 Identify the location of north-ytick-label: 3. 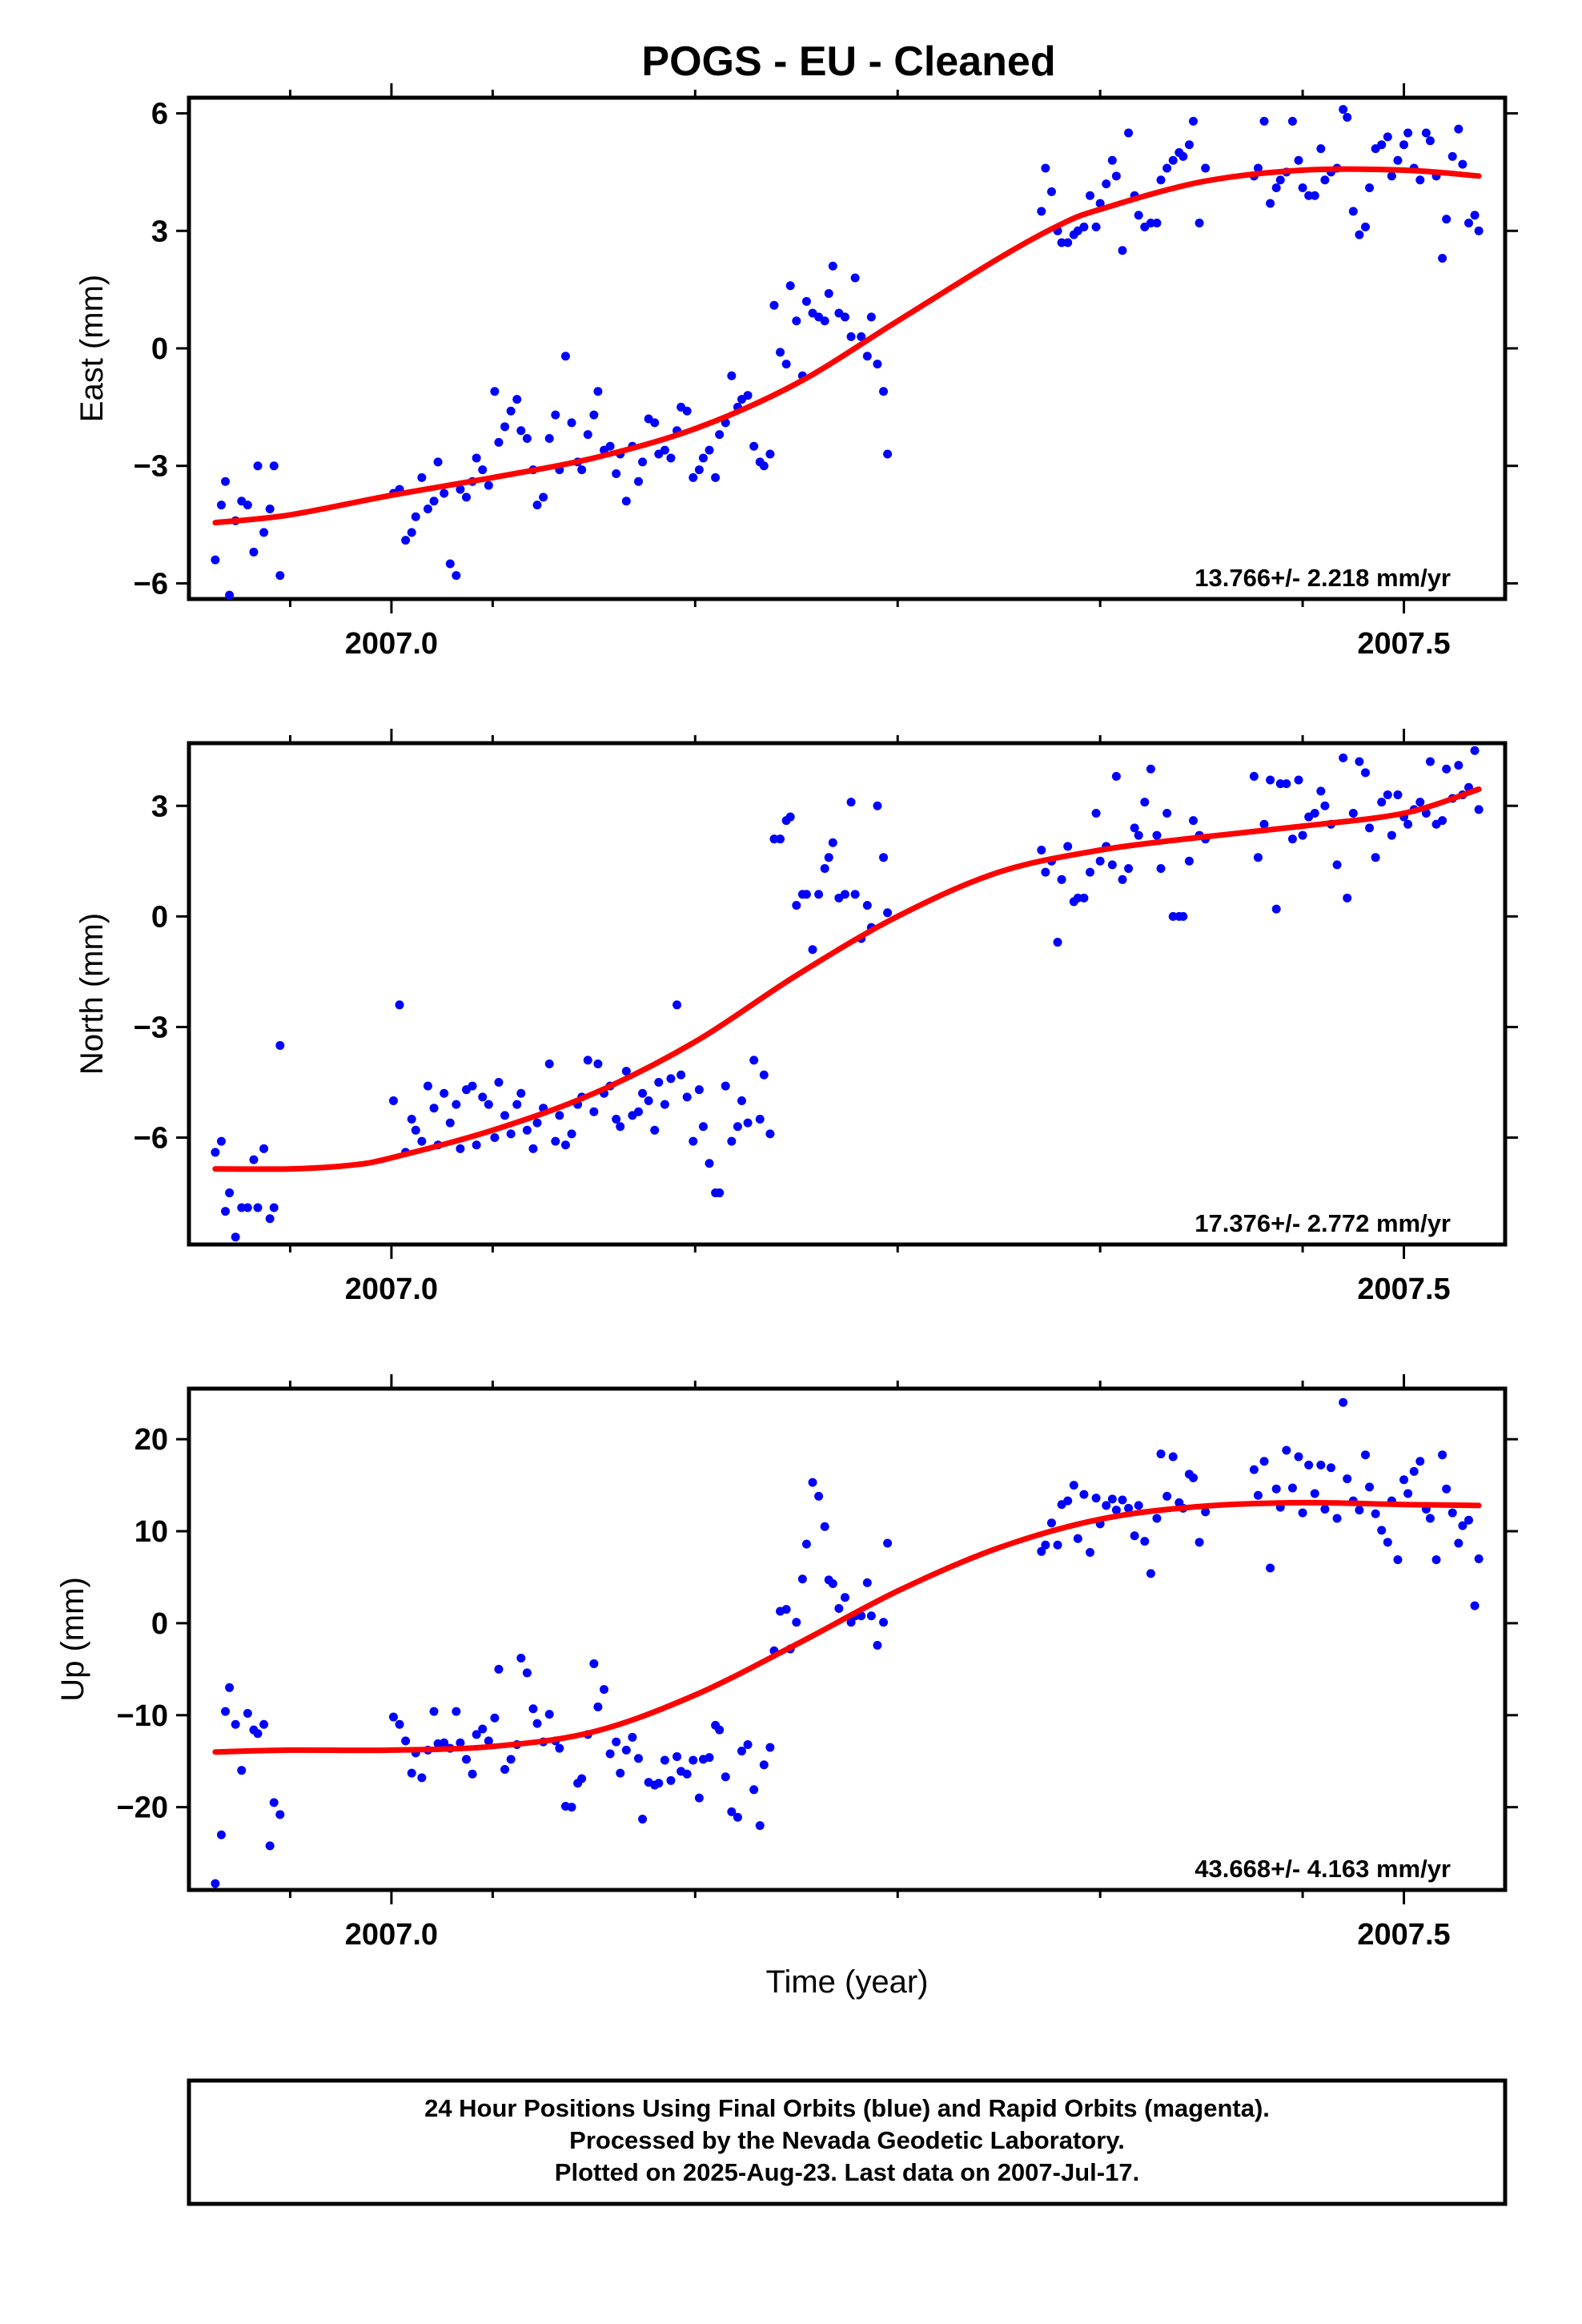
(159, 806).